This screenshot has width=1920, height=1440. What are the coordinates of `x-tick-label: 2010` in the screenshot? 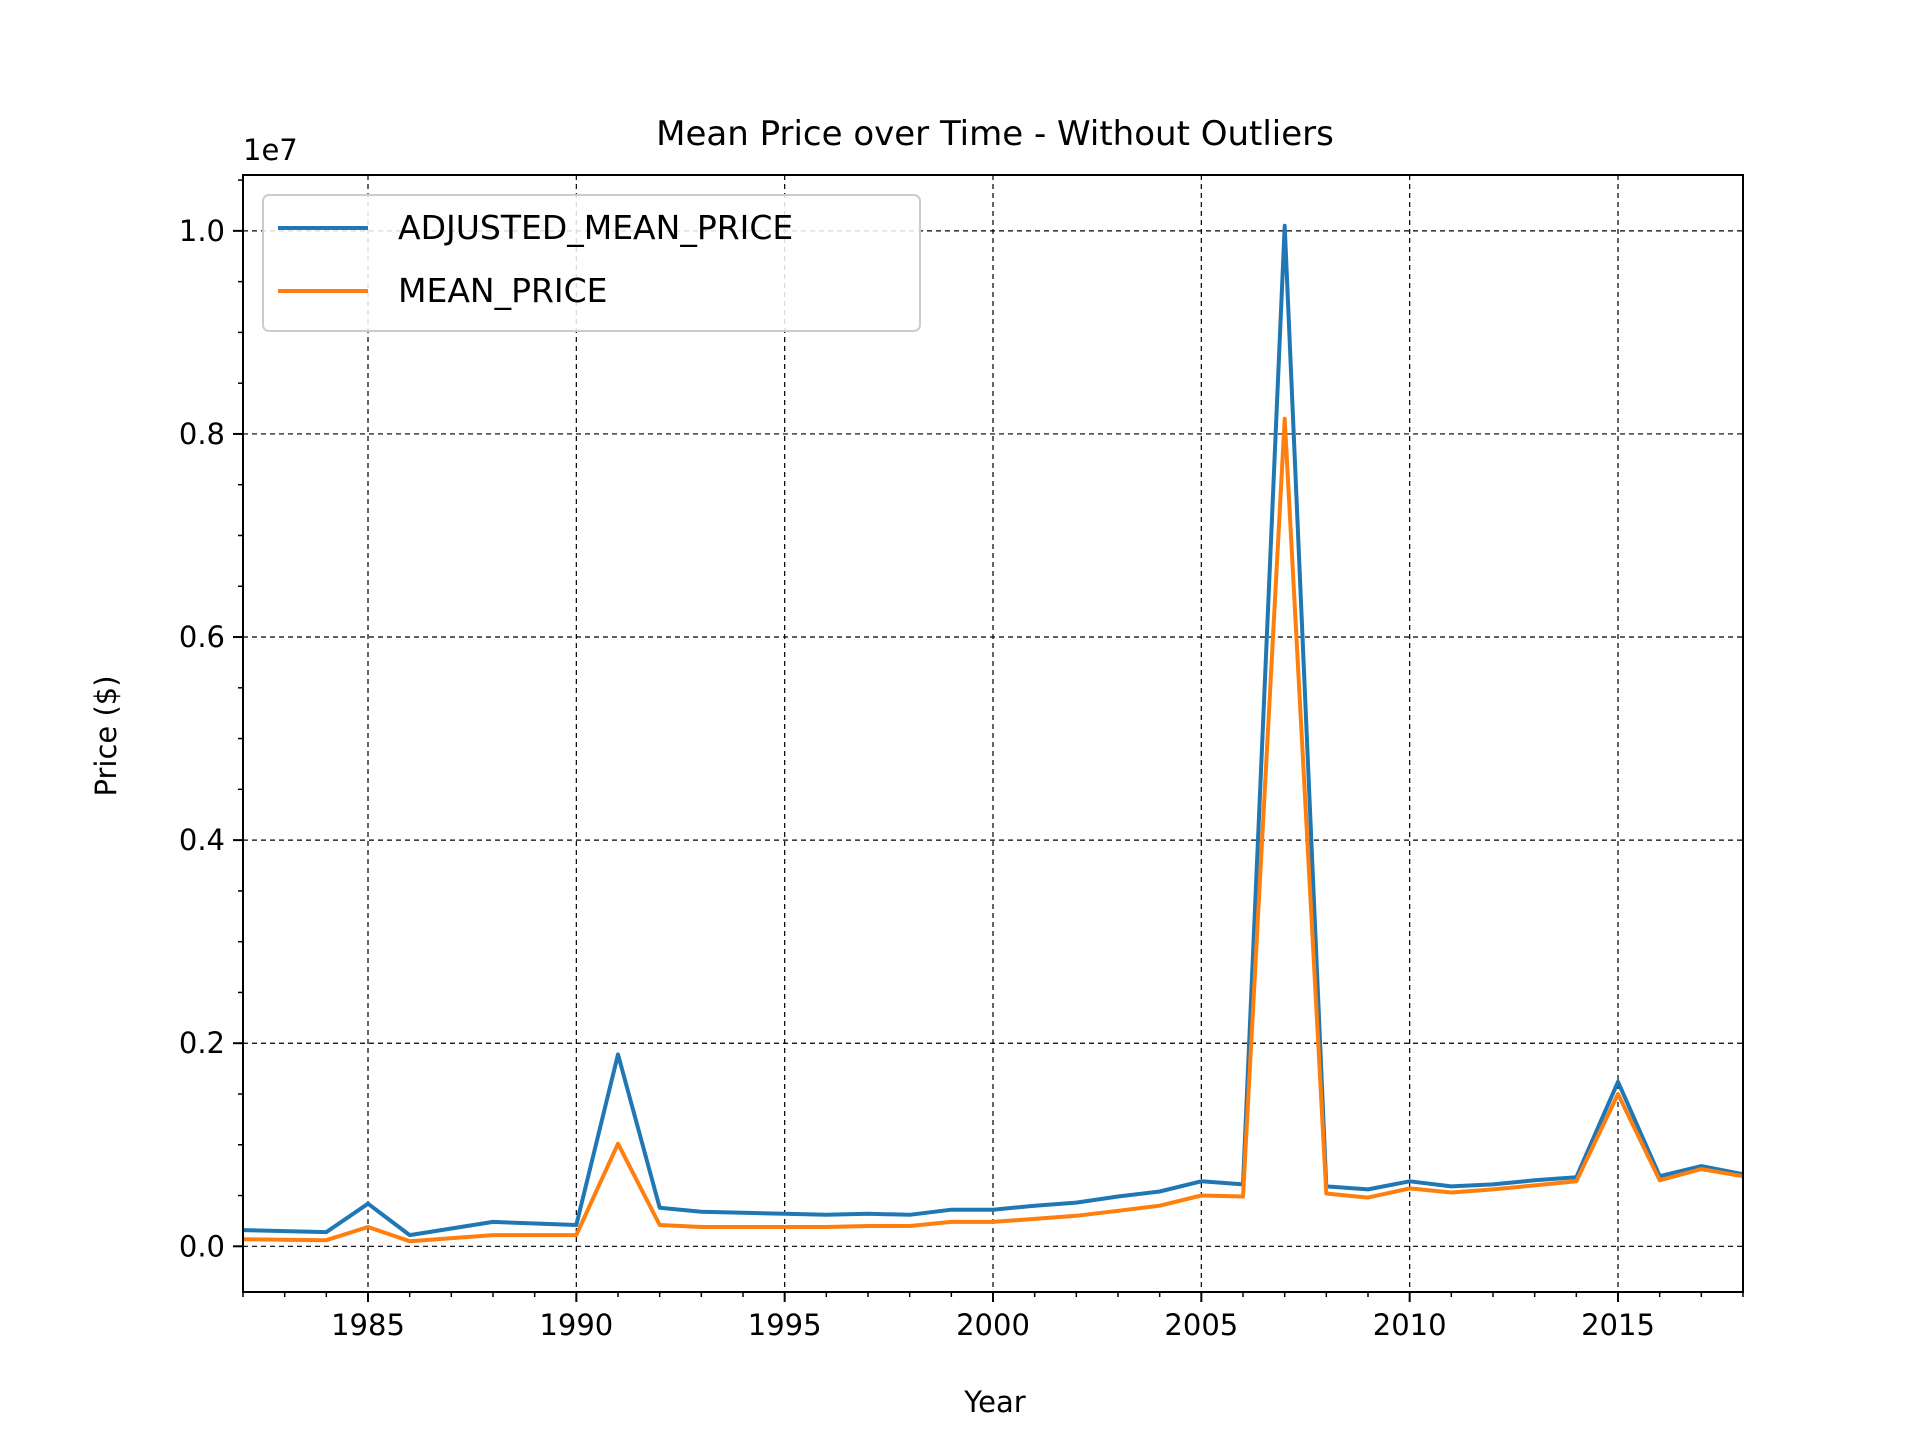 It's located at (1410, 1325).